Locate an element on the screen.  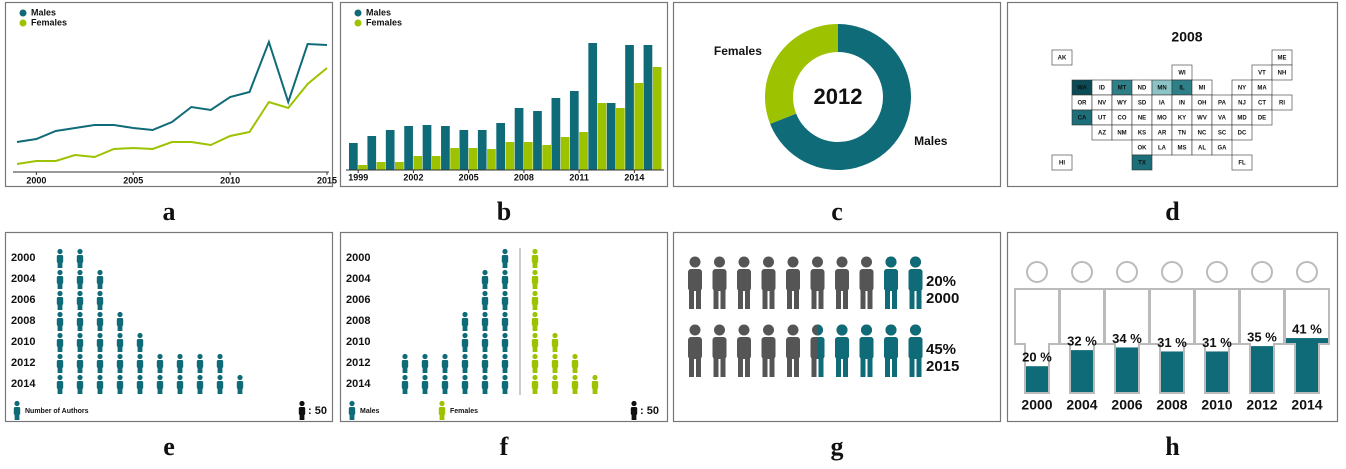
legend-label: Females is located at coordinates (384, 22).